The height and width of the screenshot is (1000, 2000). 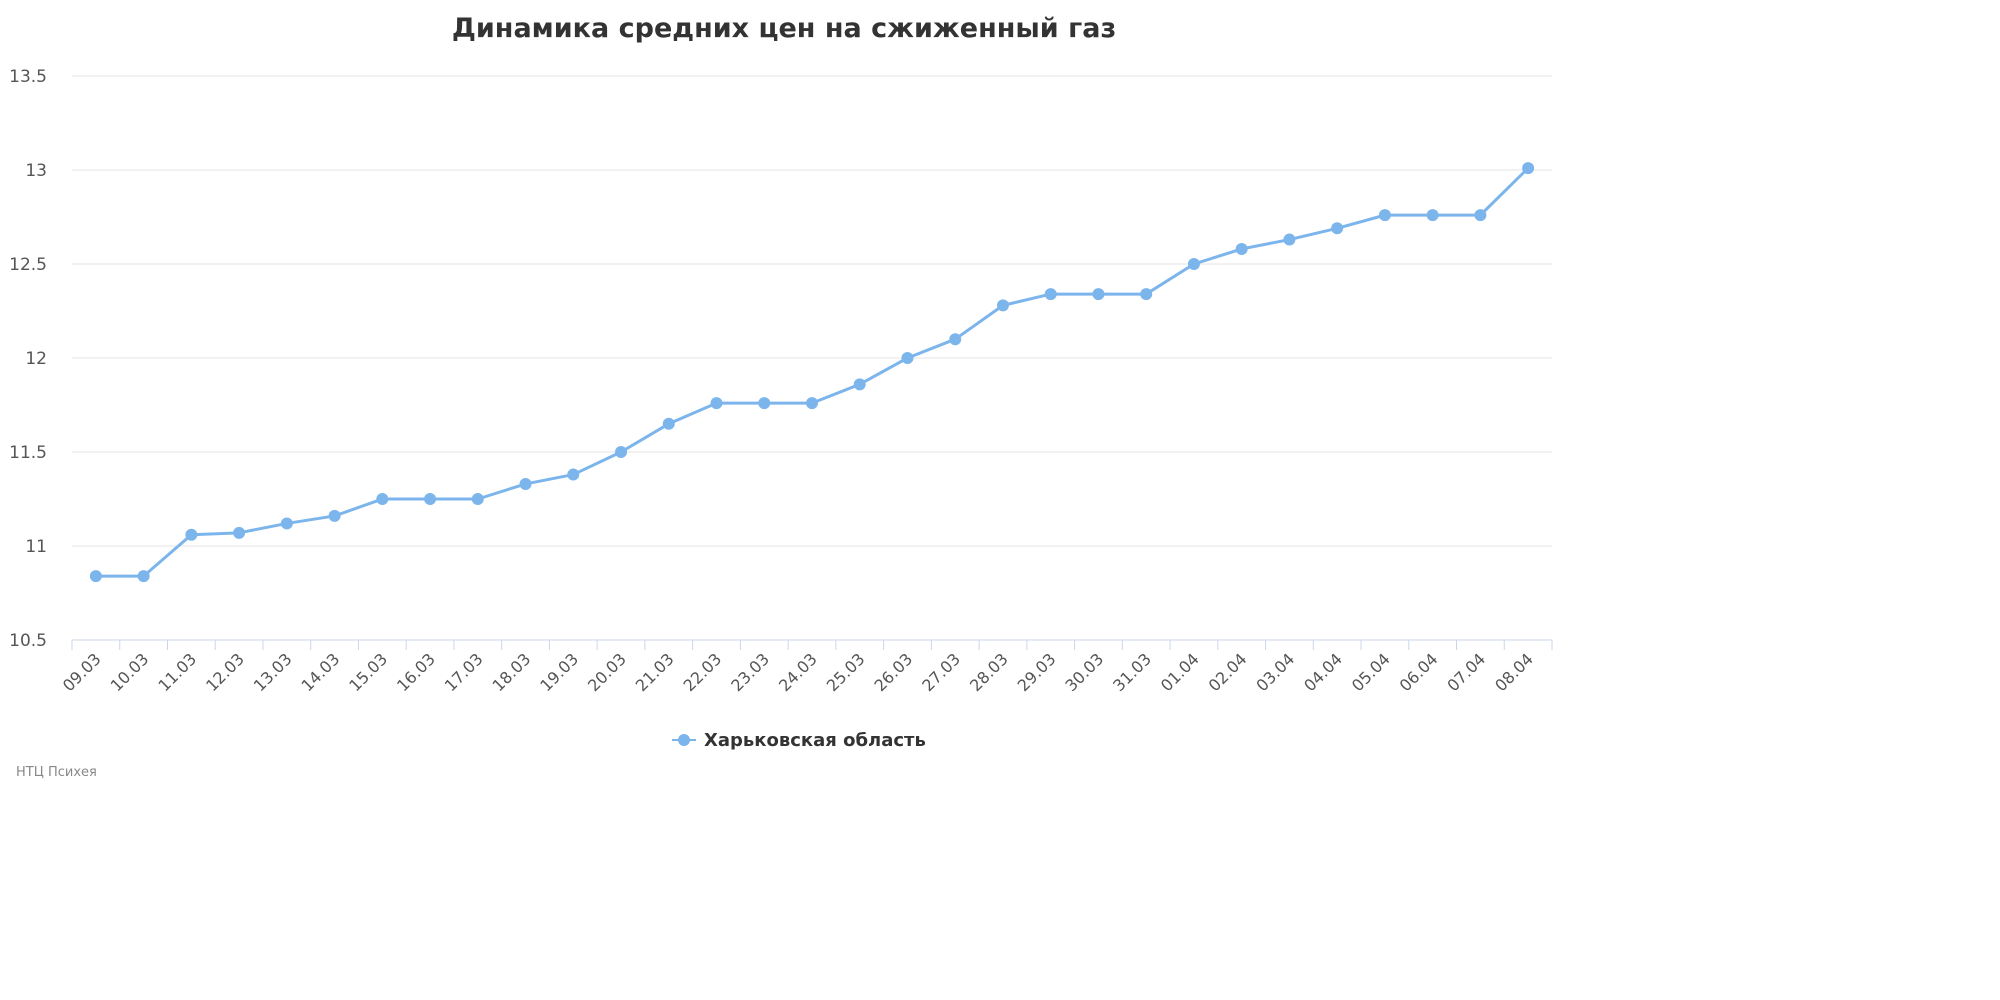 What do you see at coordinates (559, 672) in the screenshot?
I see `x-tick-label: 19.03` at bounding box center [559, 672].